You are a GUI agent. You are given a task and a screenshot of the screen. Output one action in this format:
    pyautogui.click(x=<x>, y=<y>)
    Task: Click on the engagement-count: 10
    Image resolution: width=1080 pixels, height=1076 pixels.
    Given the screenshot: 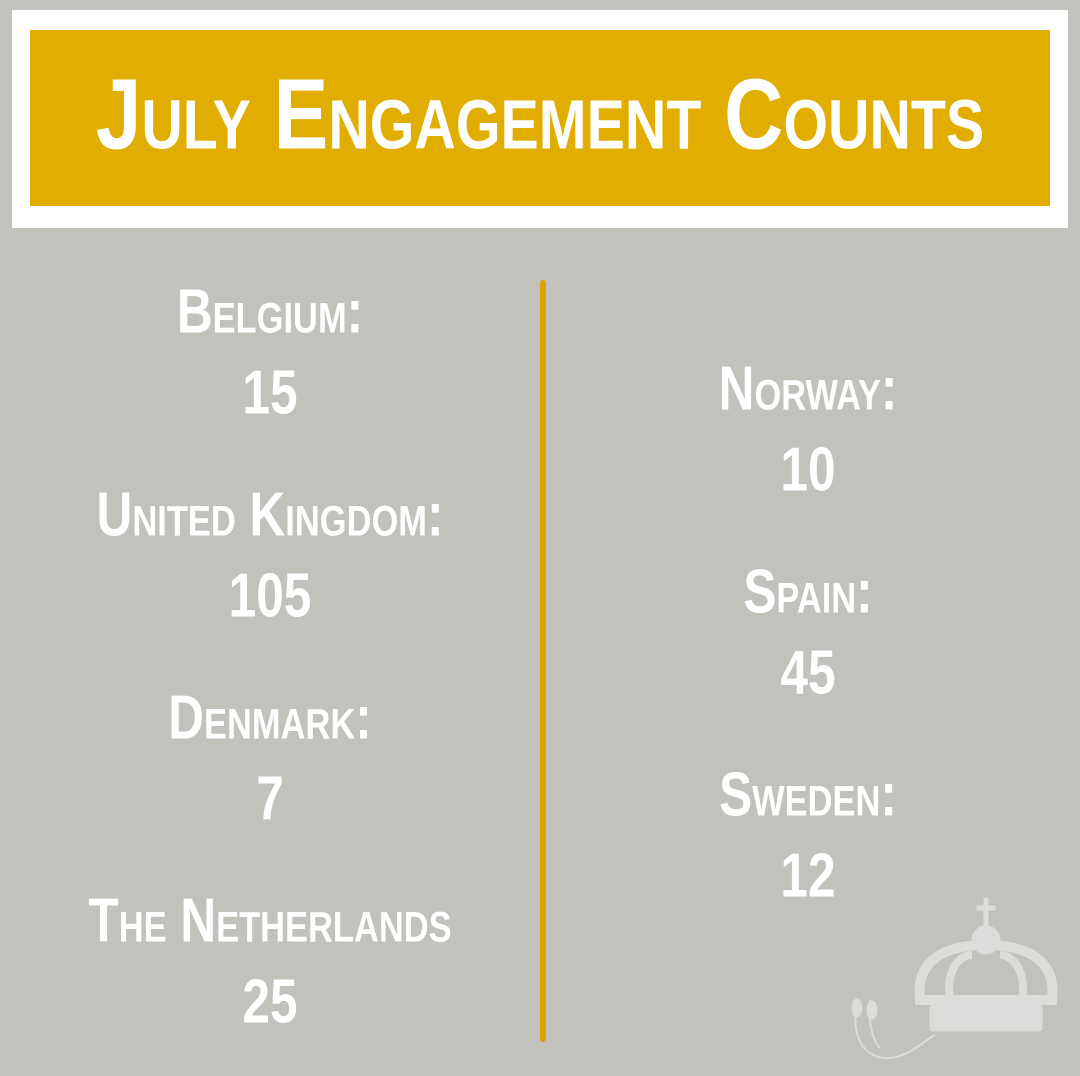 What is the action you would take?
    pyautogui.click(x=807, y=469)
    